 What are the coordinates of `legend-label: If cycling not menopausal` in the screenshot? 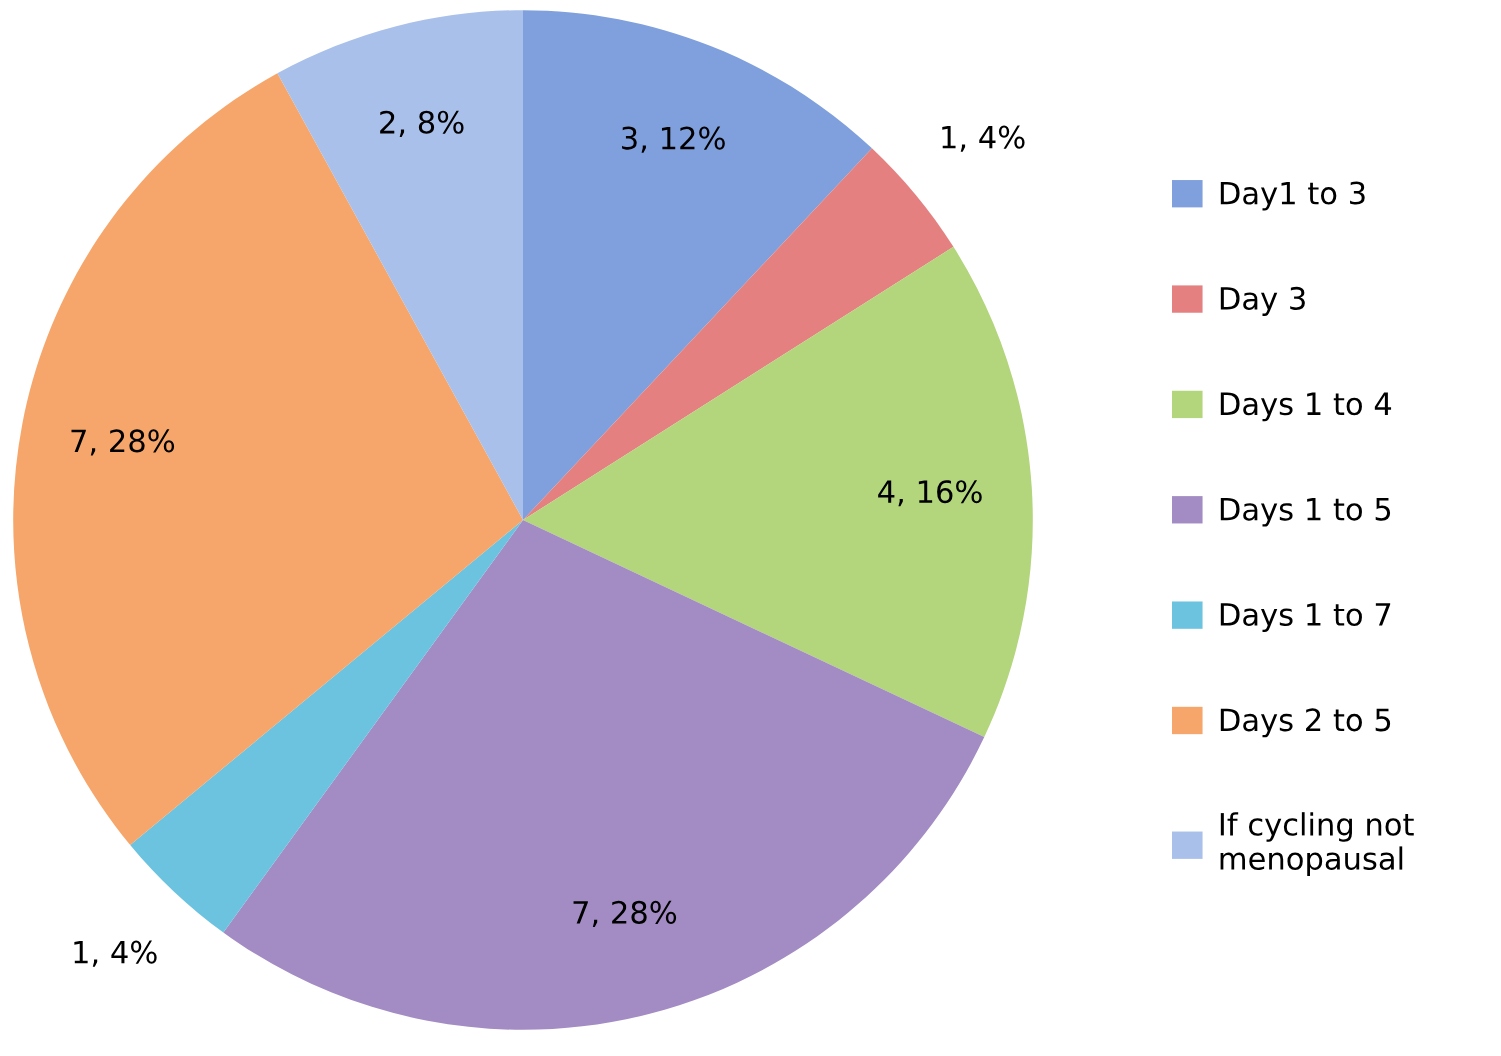 It's located at (1317, 844).